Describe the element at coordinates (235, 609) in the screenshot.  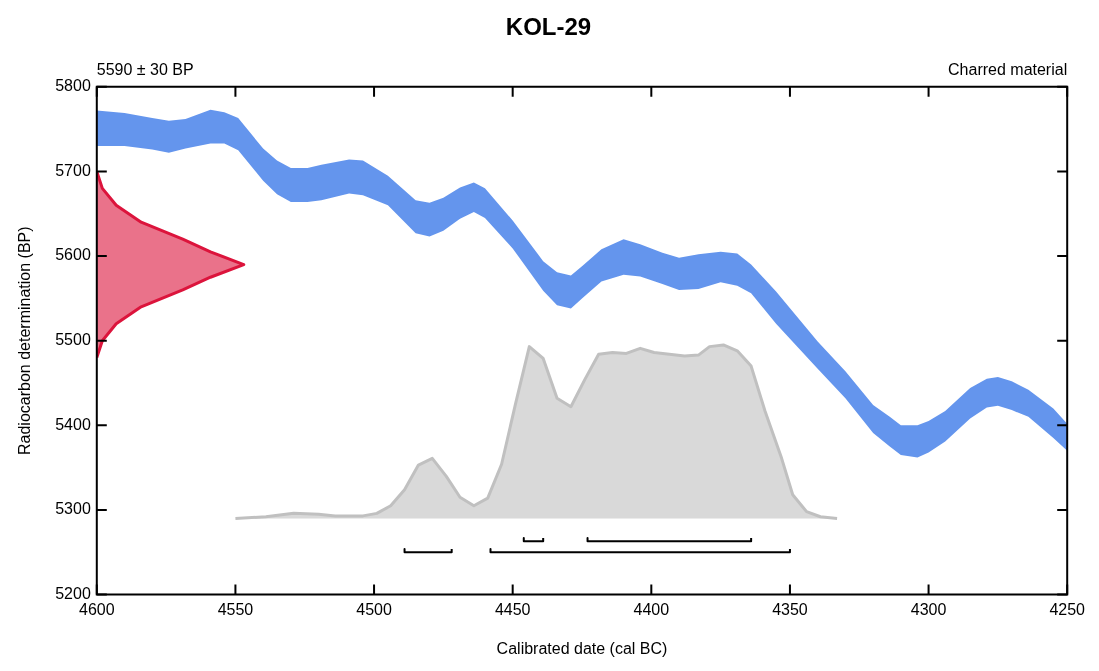
I see `x-tick-label: 4550` at that location.